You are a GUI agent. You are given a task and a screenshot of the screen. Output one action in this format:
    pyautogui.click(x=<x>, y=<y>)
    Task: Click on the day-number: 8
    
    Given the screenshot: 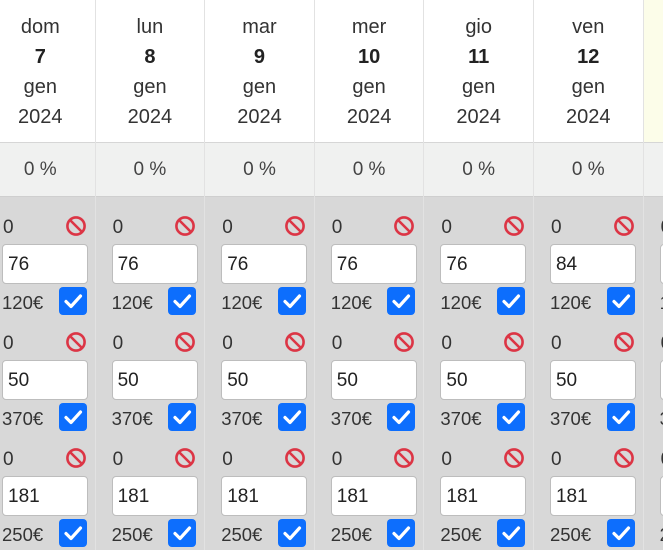 What is the action you would take?
    pyautogui.click(x=150, y=57)
    